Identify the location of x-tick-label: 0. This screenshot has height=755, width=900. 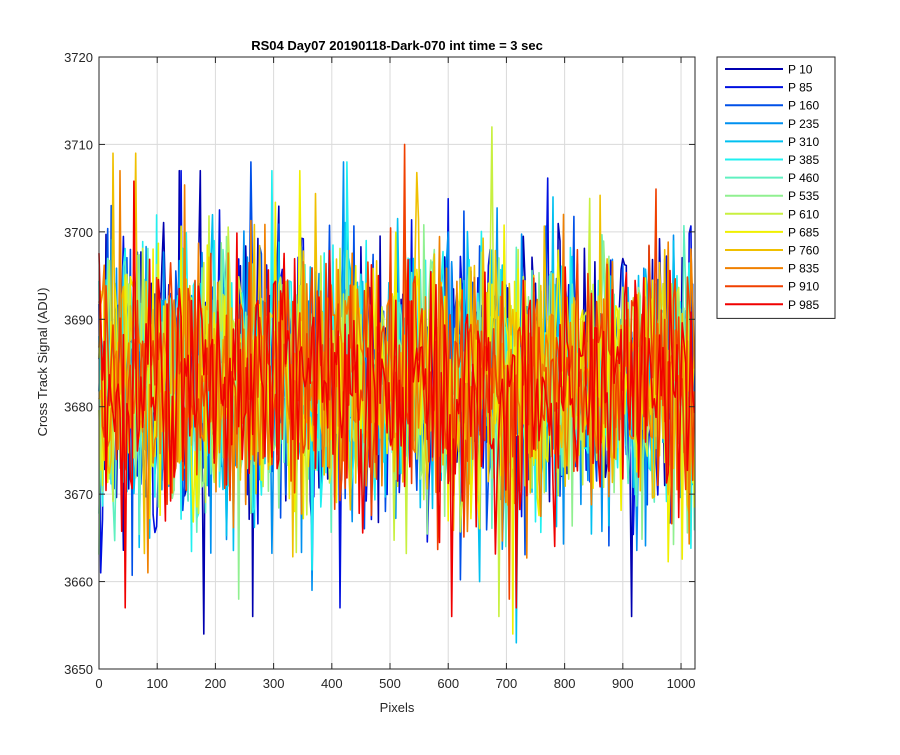
(98, 683).